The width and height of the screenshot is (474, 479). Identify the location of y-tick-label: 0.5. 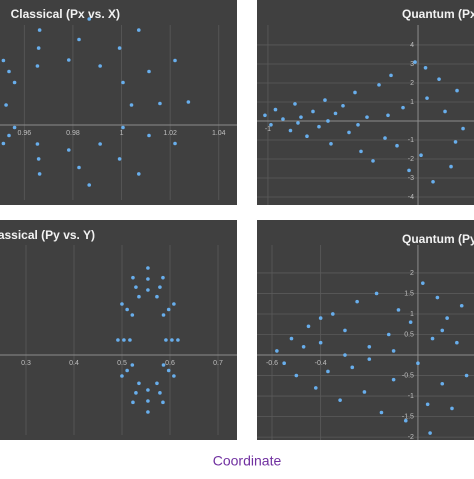
(409, 334).